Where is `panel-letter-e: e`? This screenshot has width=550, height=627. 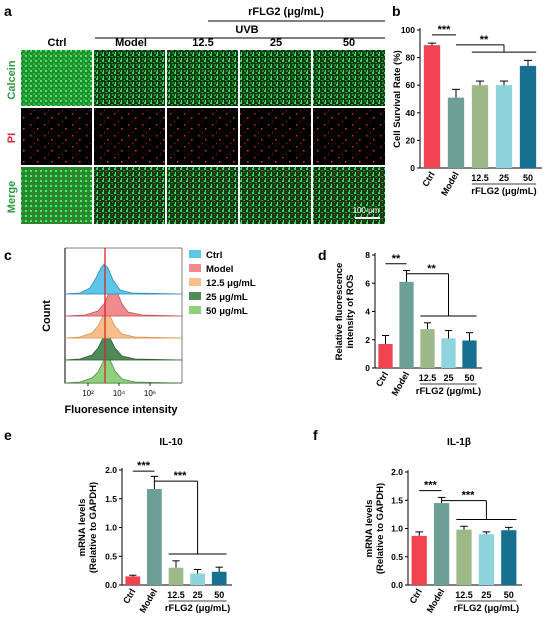 panel-letter-e: e is located at coordinates (8, 435).